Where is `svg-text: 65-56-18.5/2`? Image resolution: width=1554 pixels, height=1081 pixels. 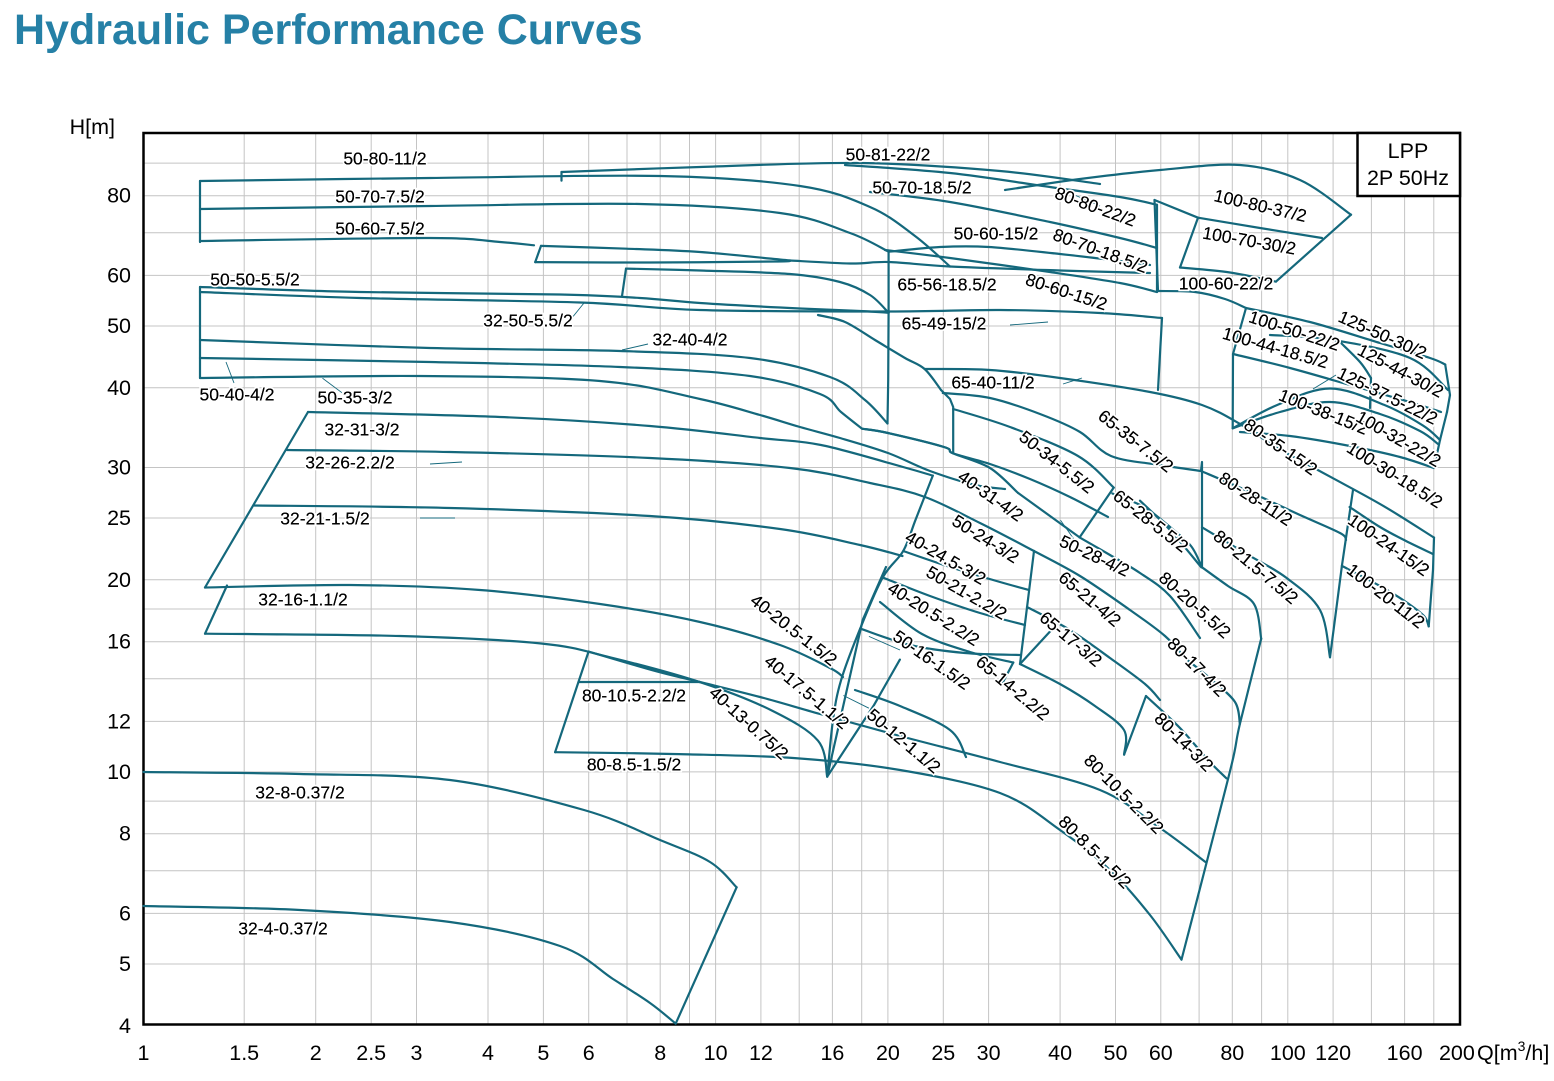
svg-text: 65-56-18.5/2 is located at coordinates (946, 285).